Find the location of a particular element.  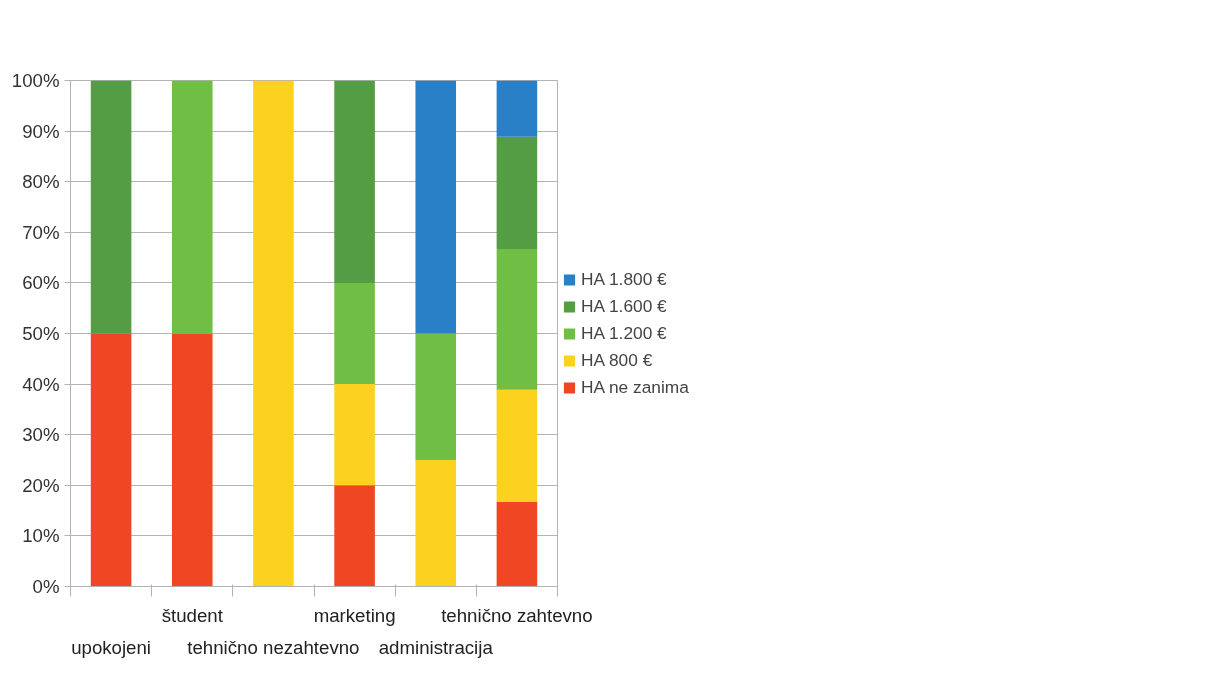

y-tick-label: 70% is located at coordinates (41, 232).